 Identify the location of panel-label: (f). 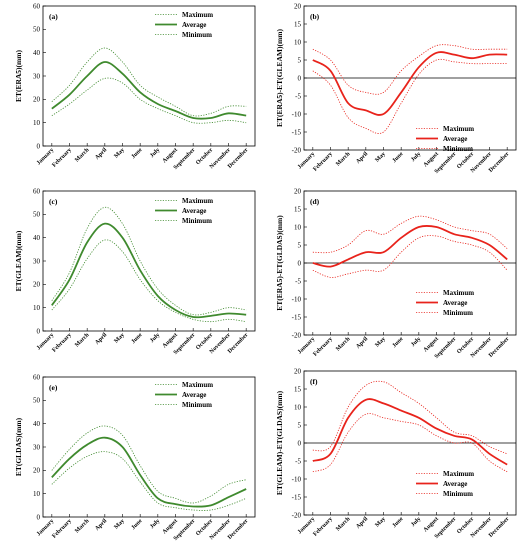
(314, 381).